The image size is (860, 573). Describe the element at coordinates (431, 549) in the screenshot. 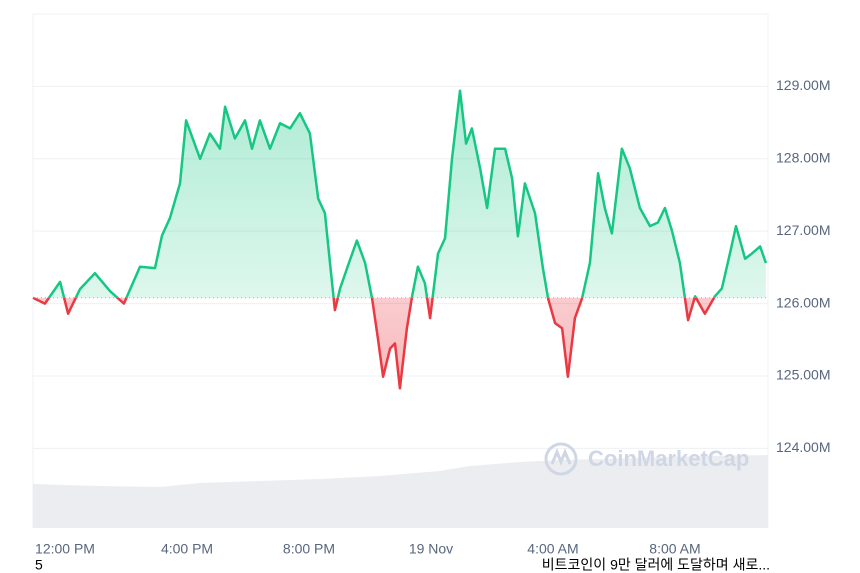

I see `x-tick-label: 19 Nov` at that location.